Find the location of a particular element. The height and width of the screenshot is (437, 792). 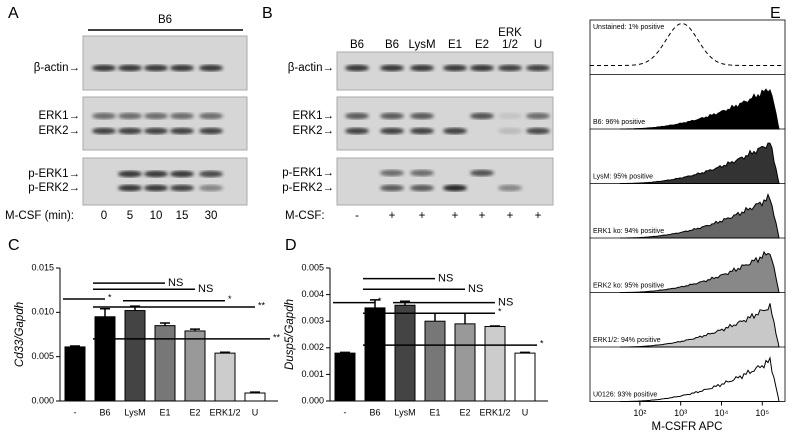

lane-label: 15 is located at coordinates (182, 216).